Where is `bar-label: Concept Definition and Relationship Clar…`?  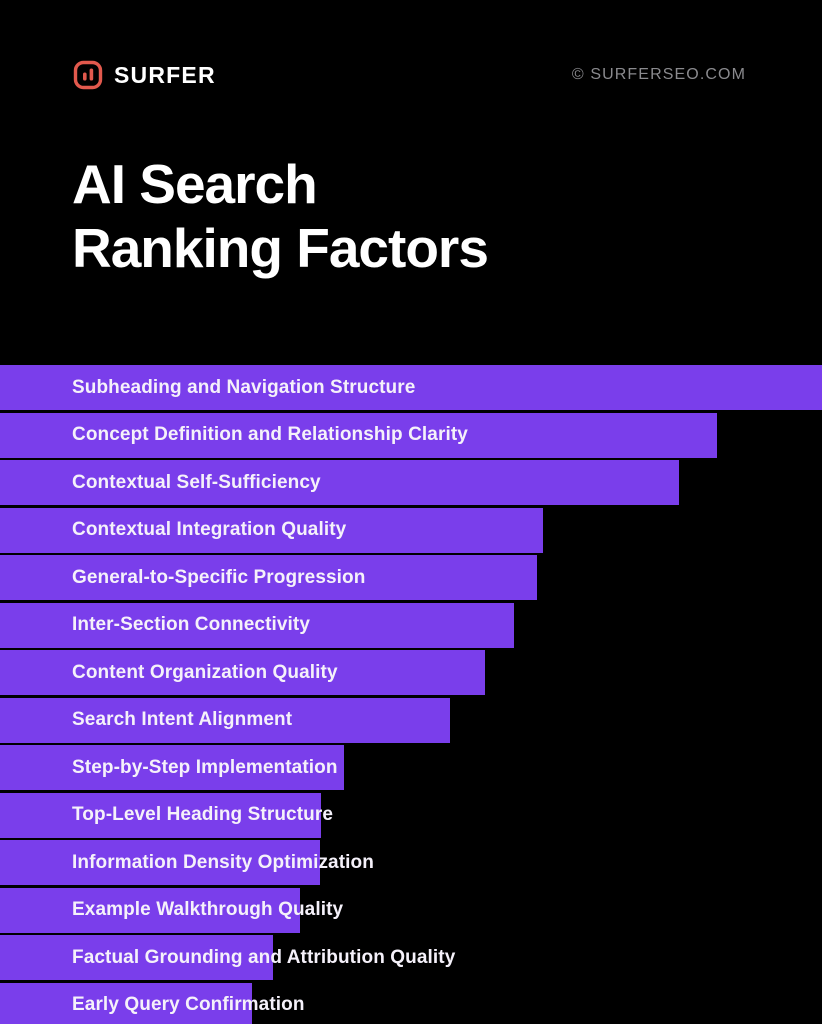 bar-label: Concept Definition and Relationship Clar… is located at coordinates (270, 434).